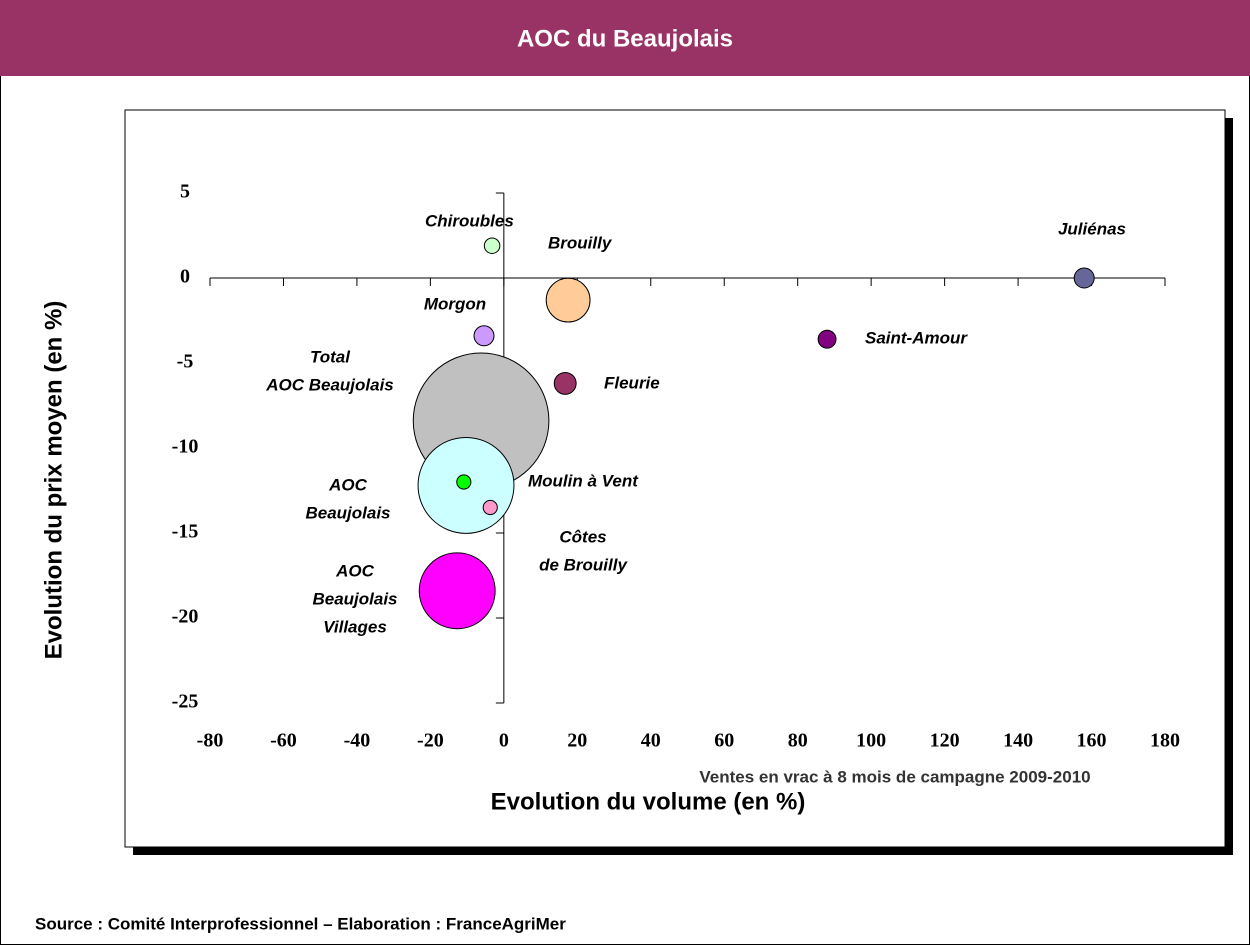 The image size is (1250, 945). What do you see at coordinates (583, 564) in the screenshot?
I see `point-label: de Brouilly` at bounding box center [583, 564].